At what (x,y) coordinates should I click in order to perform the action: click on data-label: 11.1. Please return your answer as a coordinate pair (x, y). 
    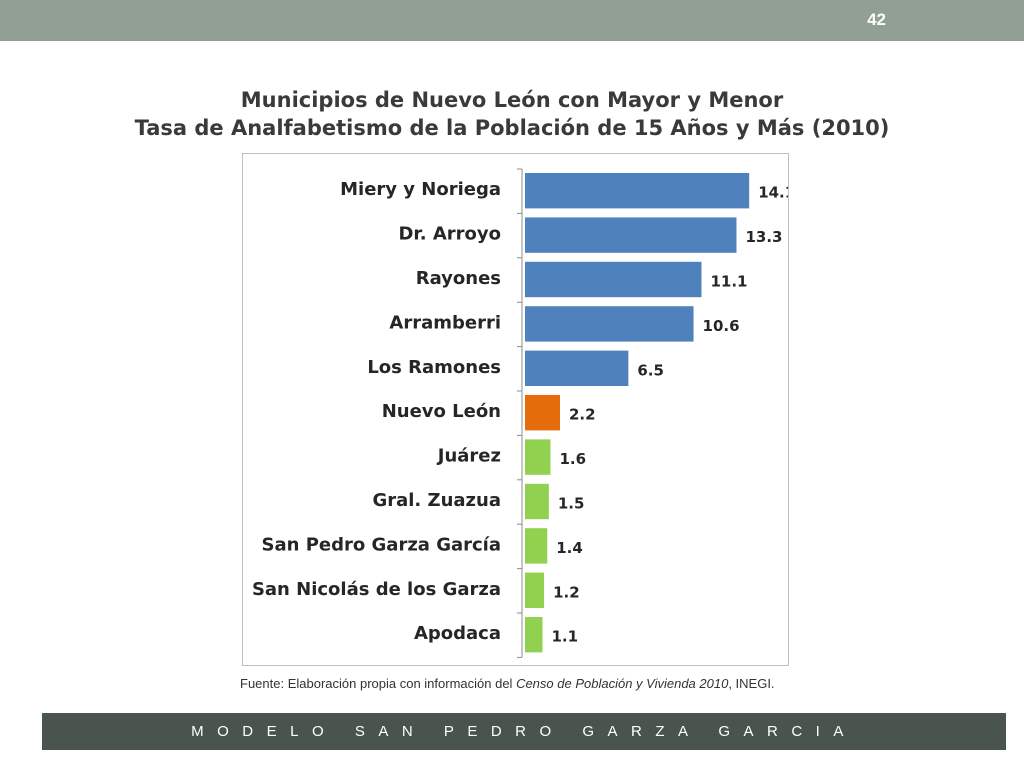
    Looking at the image, I should click on (728, 282).